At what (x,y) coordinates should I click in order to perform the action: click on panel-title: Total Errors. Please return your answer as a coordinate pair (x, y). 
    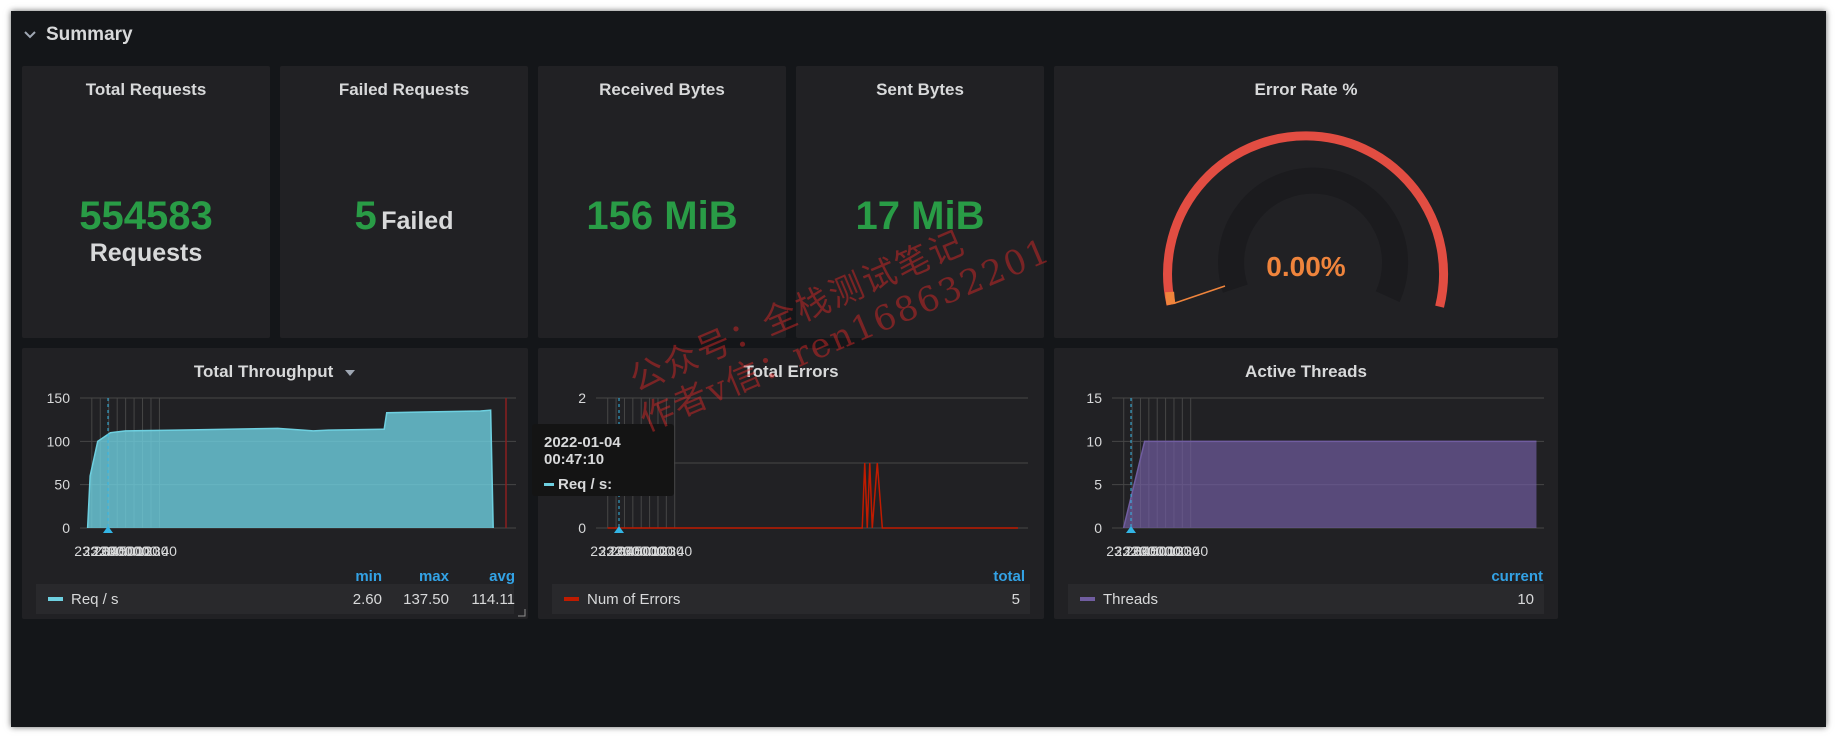
    Looking at the image, I should click on (791, 371).